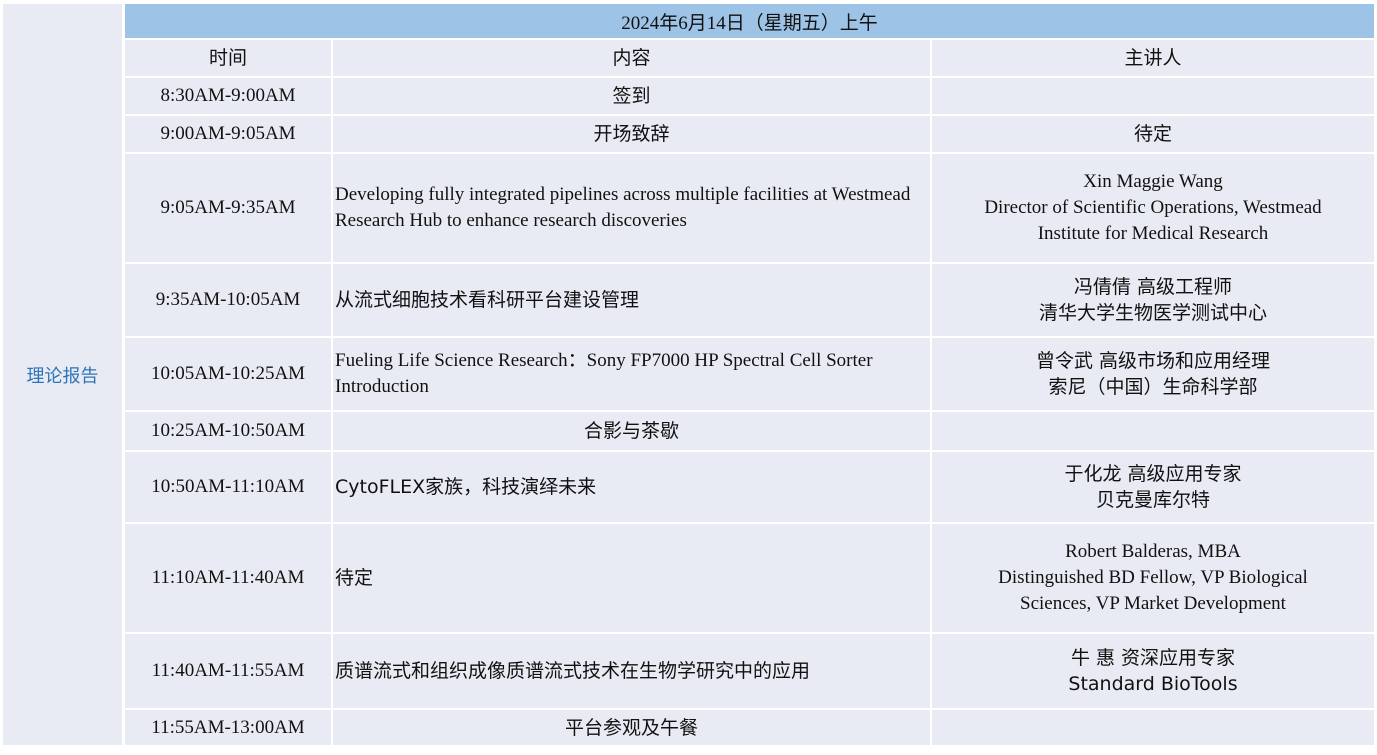 This screenshot has height=755, width=1377. What do you see at coordinates (228, 96) in the screenshot?
I see `row-time-cell: 8:30AM-9:00AM` at bounding box center [228, 96].